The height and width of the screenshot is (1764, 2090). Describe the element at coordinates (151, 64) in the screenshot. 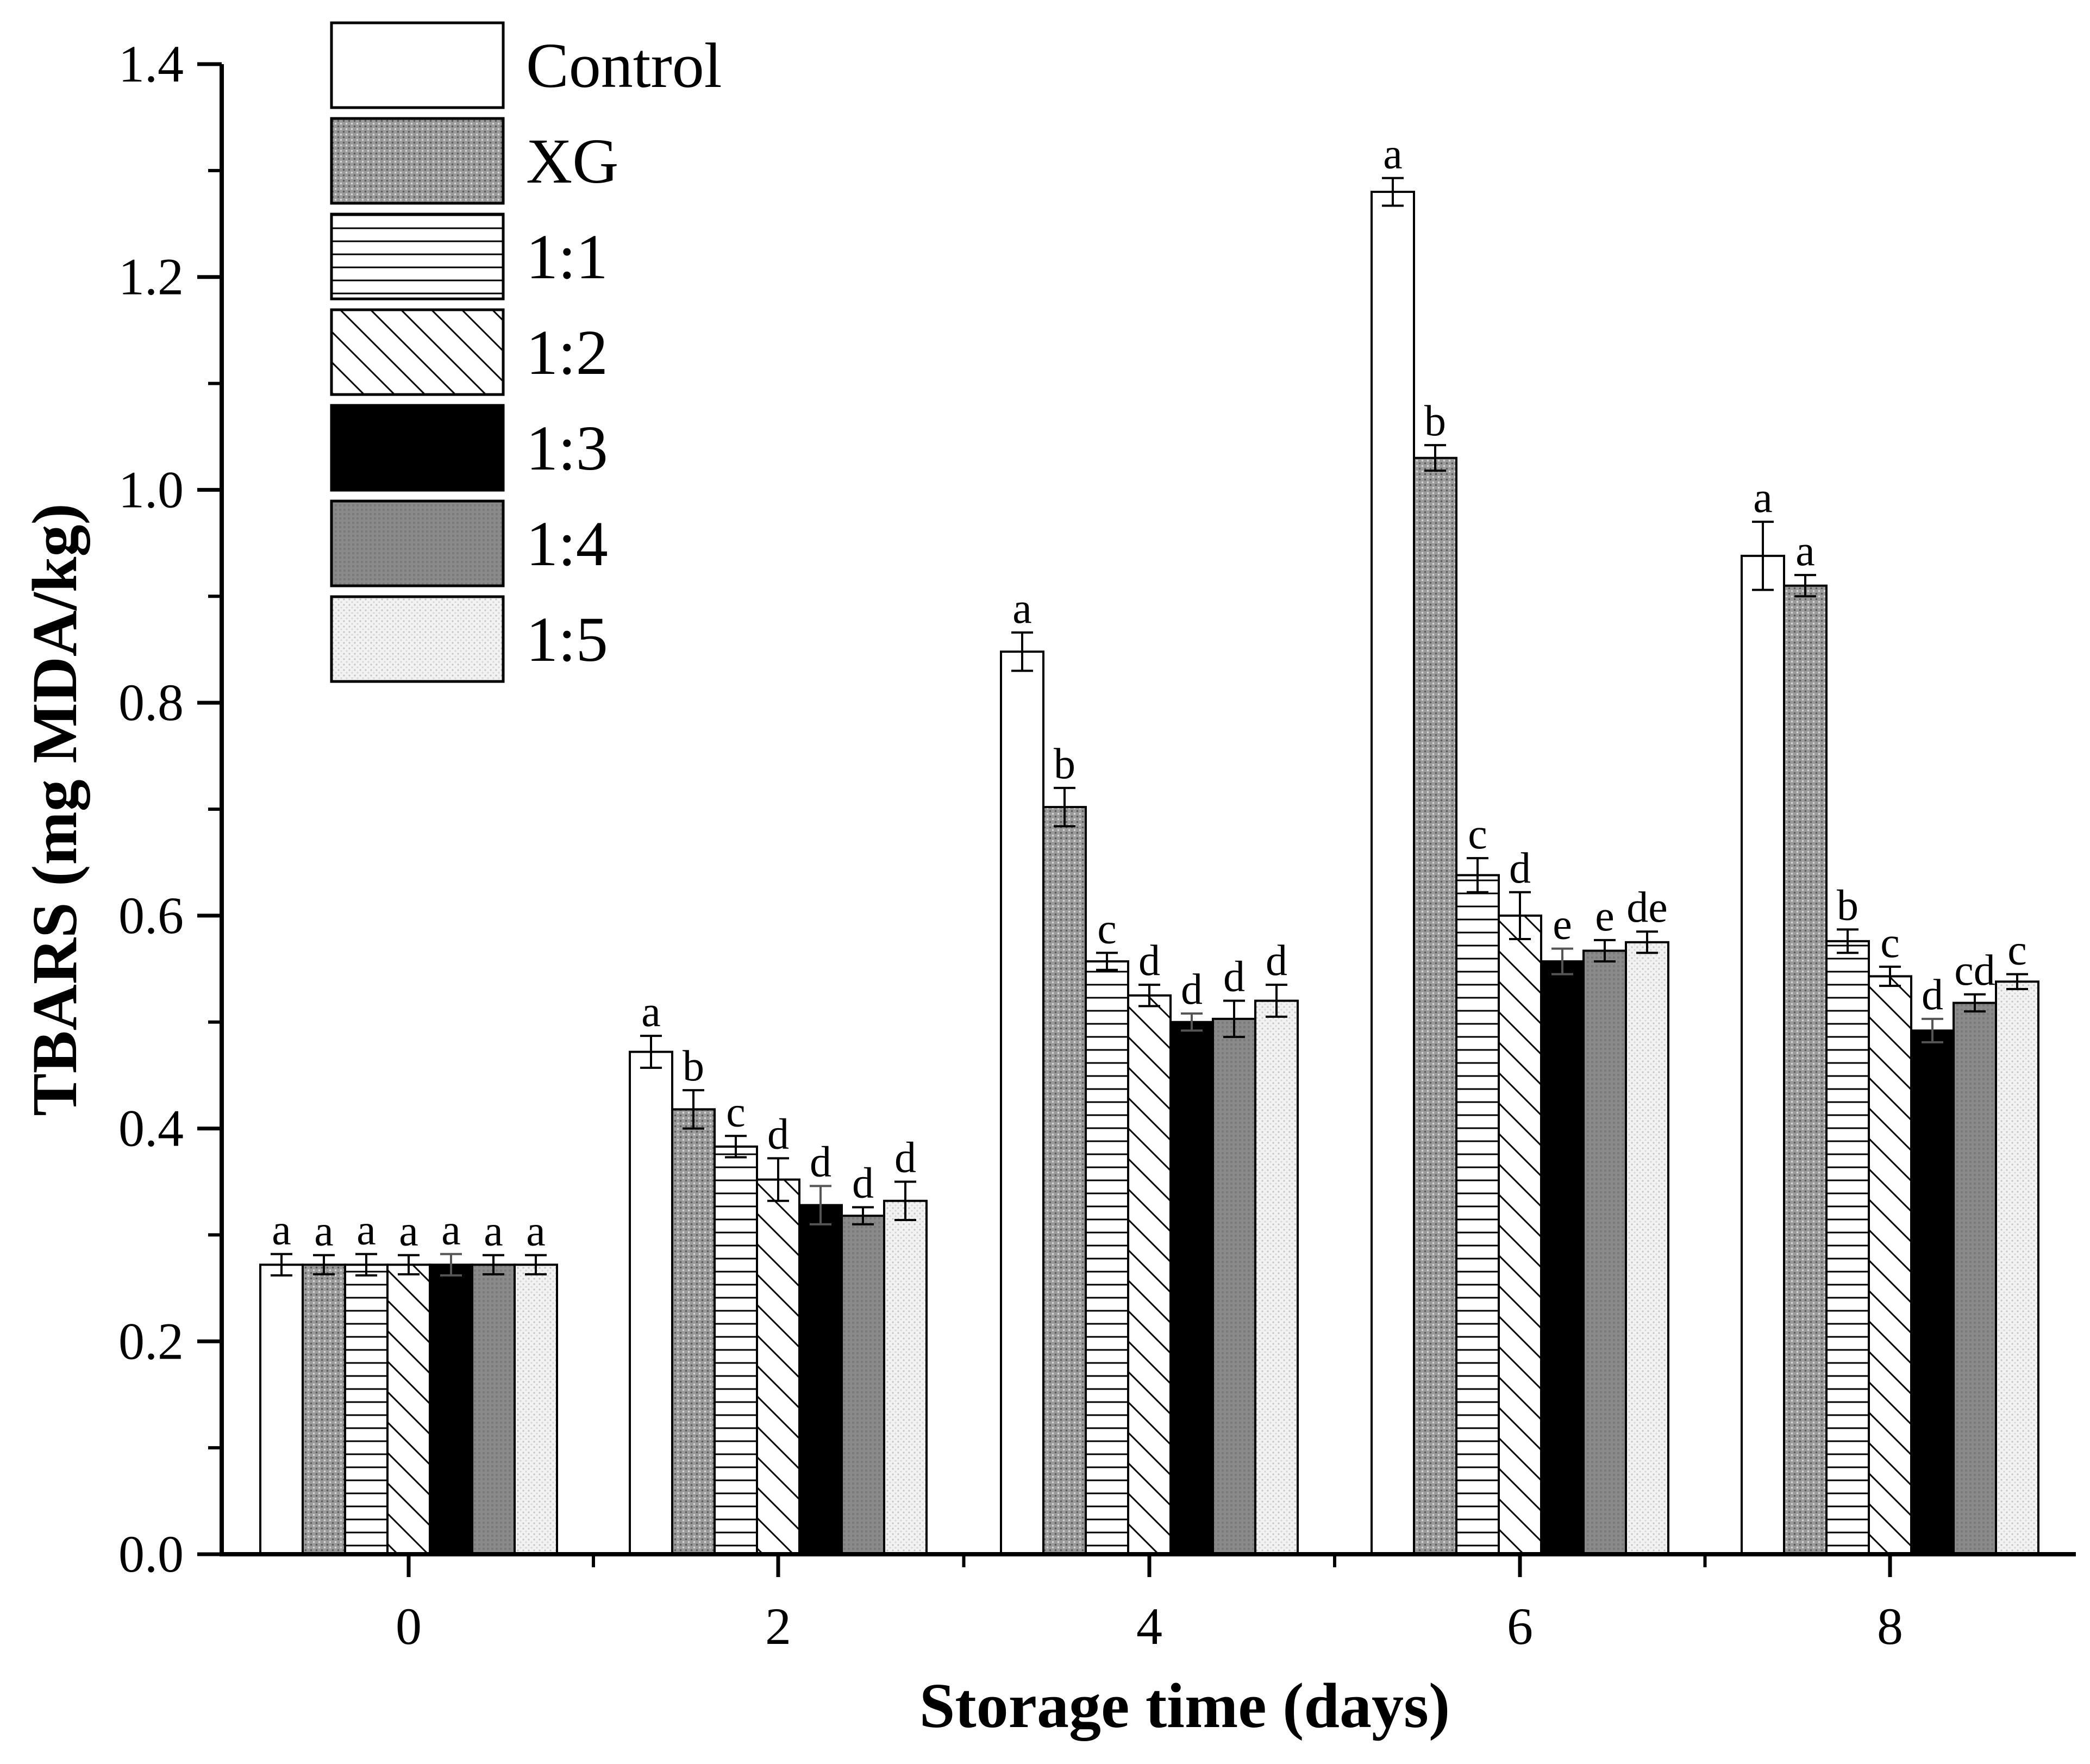

I see `y-tick-label: 1.4` at that location.